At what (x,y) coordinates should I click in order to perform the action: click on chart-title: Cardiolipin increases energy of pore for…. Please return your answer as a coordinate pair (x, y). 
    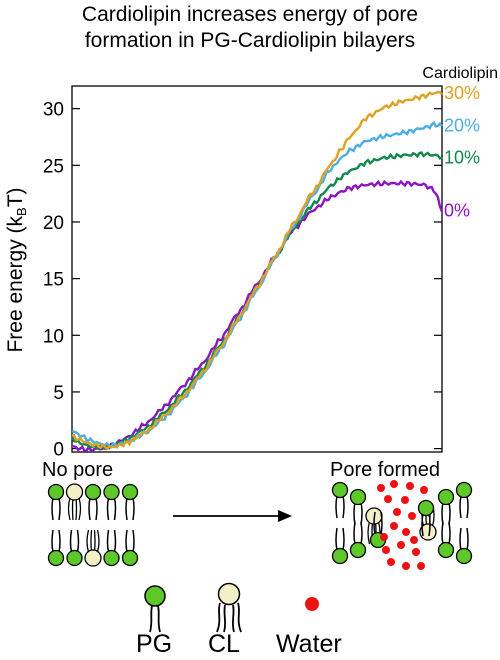
    Looking at the image, I should click on (250, 28).